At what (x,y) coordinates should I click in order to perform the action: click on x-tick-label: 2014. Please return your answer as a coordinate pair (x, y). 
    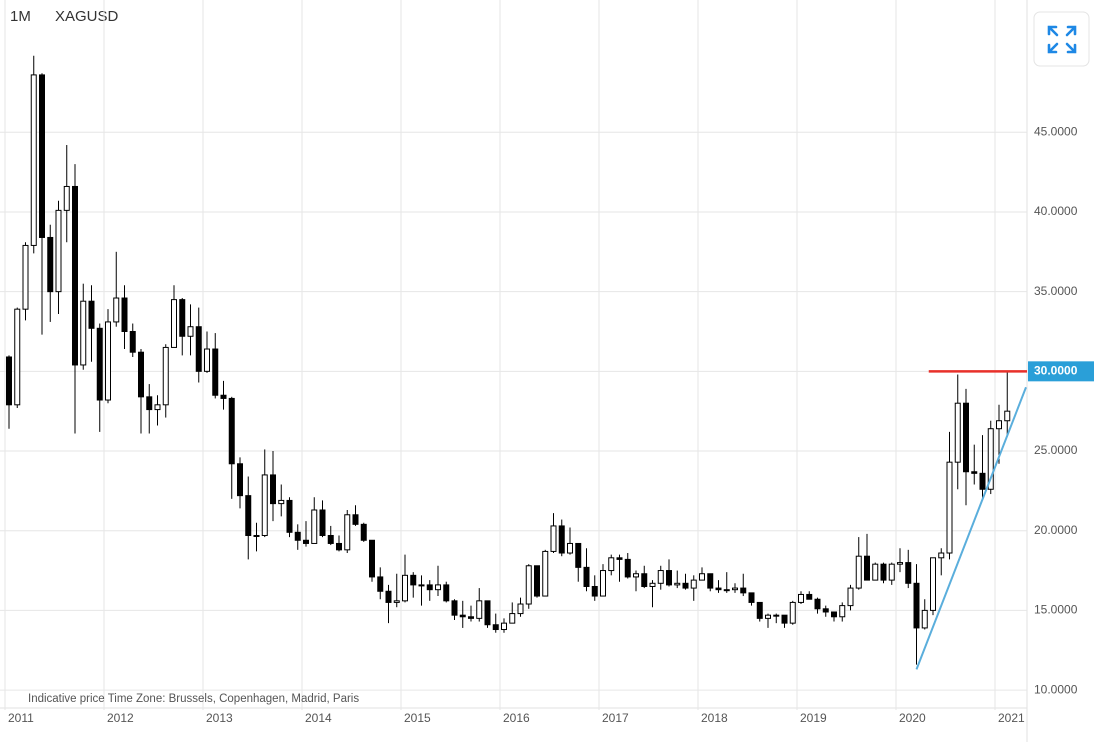
    Looking at the image, I should click on (318, 718).